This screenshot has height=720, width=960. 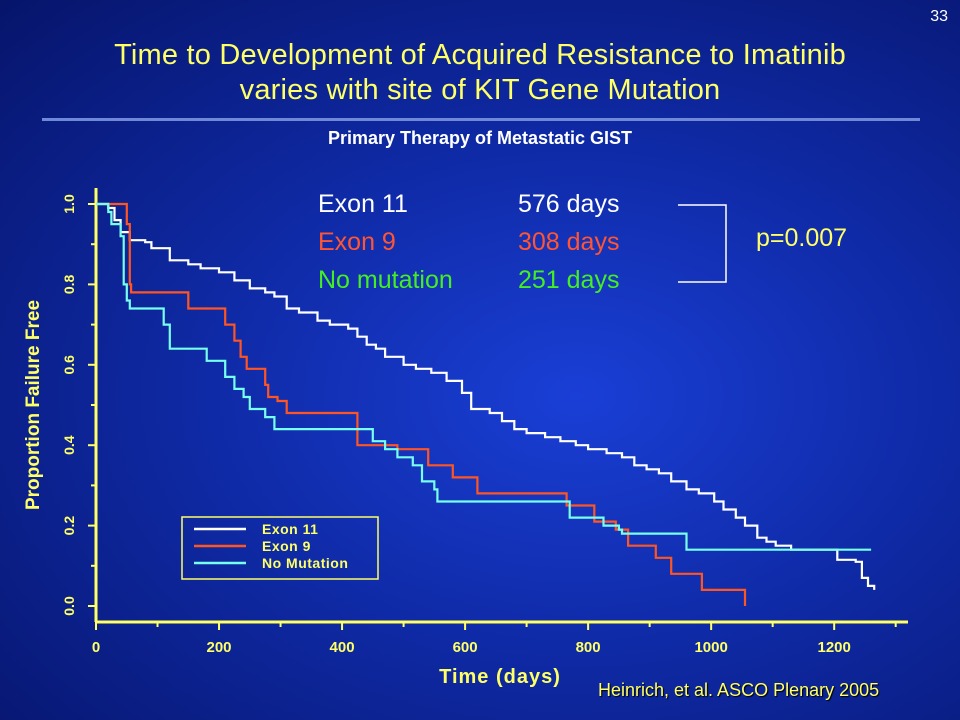 I want to click on y-tick-label: 0.8, so click(x=69, y=284).